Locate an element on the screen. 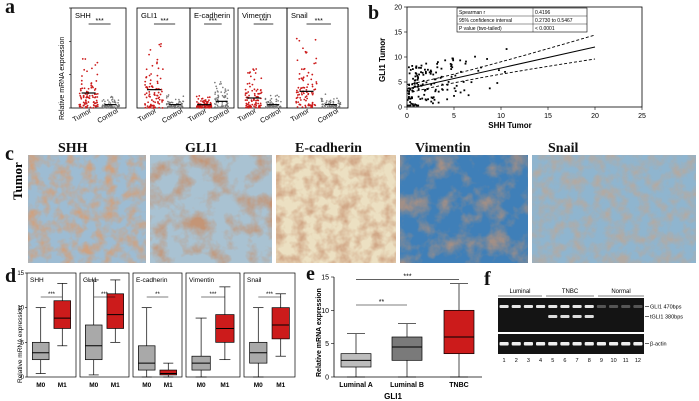 This screenshot has width=699, height=401. panel-d-m0-0-box is located at coordinates (41, 351).